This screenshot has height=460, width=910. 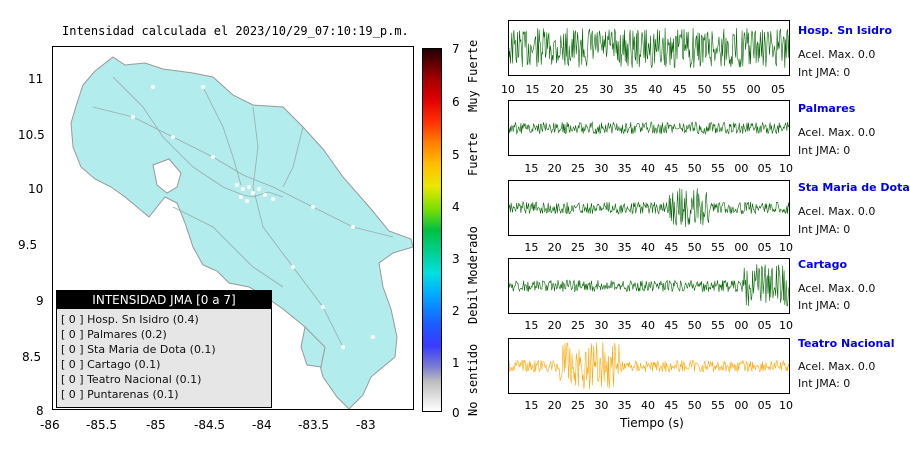 What do you see at coordinates (456, 311) in the screenshot?
I see `colorbar-number: 2` at bounding box center [456, 311].